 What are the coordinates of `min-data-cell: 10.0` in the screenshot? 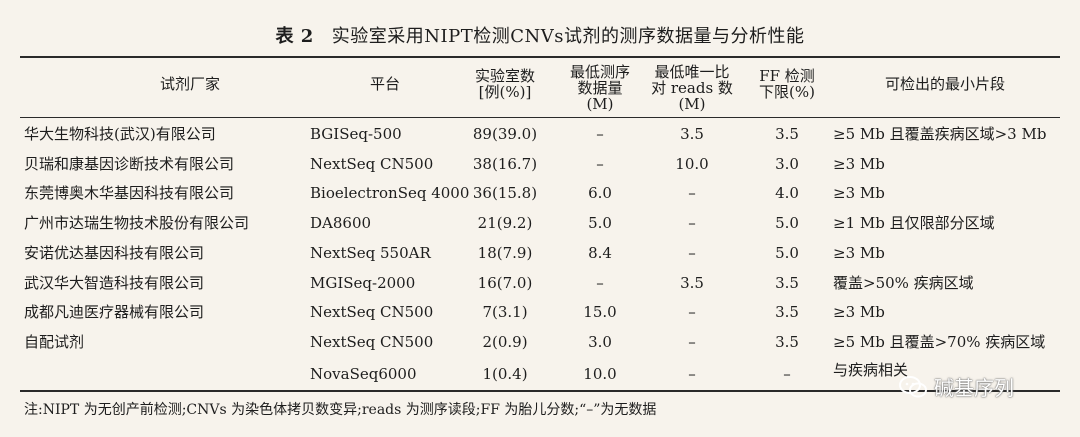 It's located at (600, 374).